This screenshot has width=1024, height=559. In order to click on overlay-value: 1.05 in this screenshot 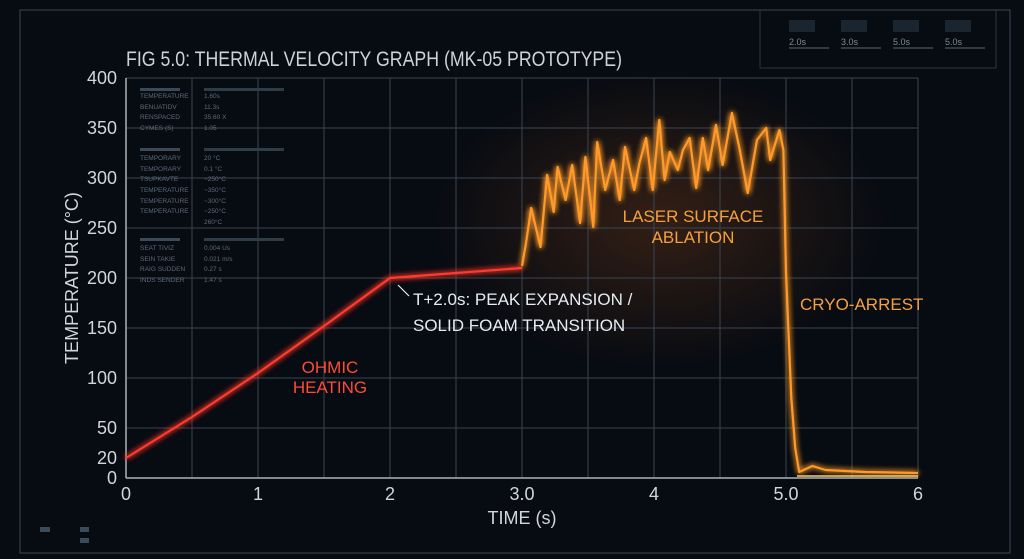, I will do `click(210, 128)`.